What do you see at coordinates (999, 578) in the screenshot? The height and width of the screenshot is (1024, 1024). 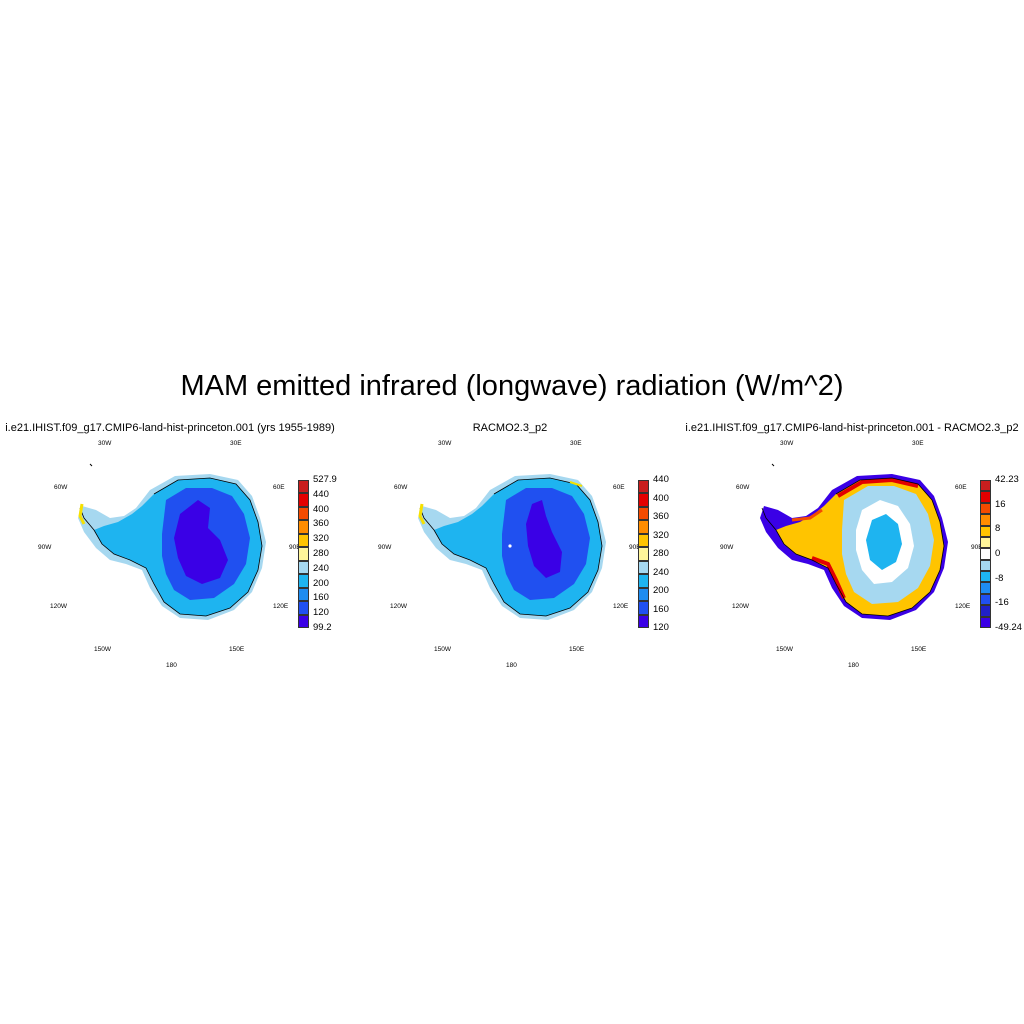 I see `colorbar-label: -8` at bounding box center [999, 578].